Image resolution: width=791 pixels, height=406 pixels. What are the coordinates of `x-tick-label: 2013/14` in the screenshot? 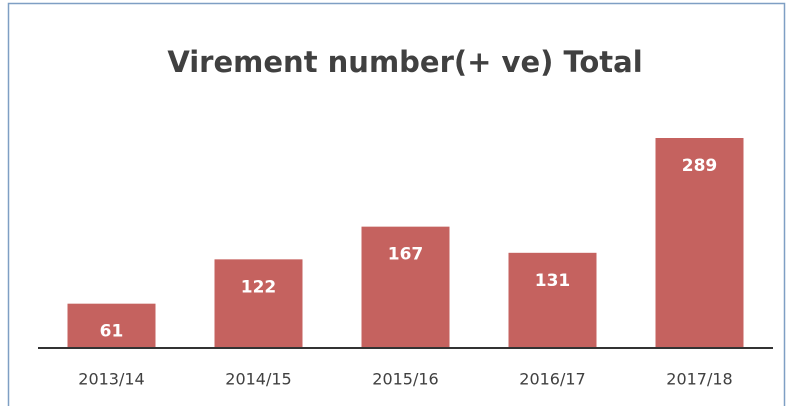 It's located at (111, 379).